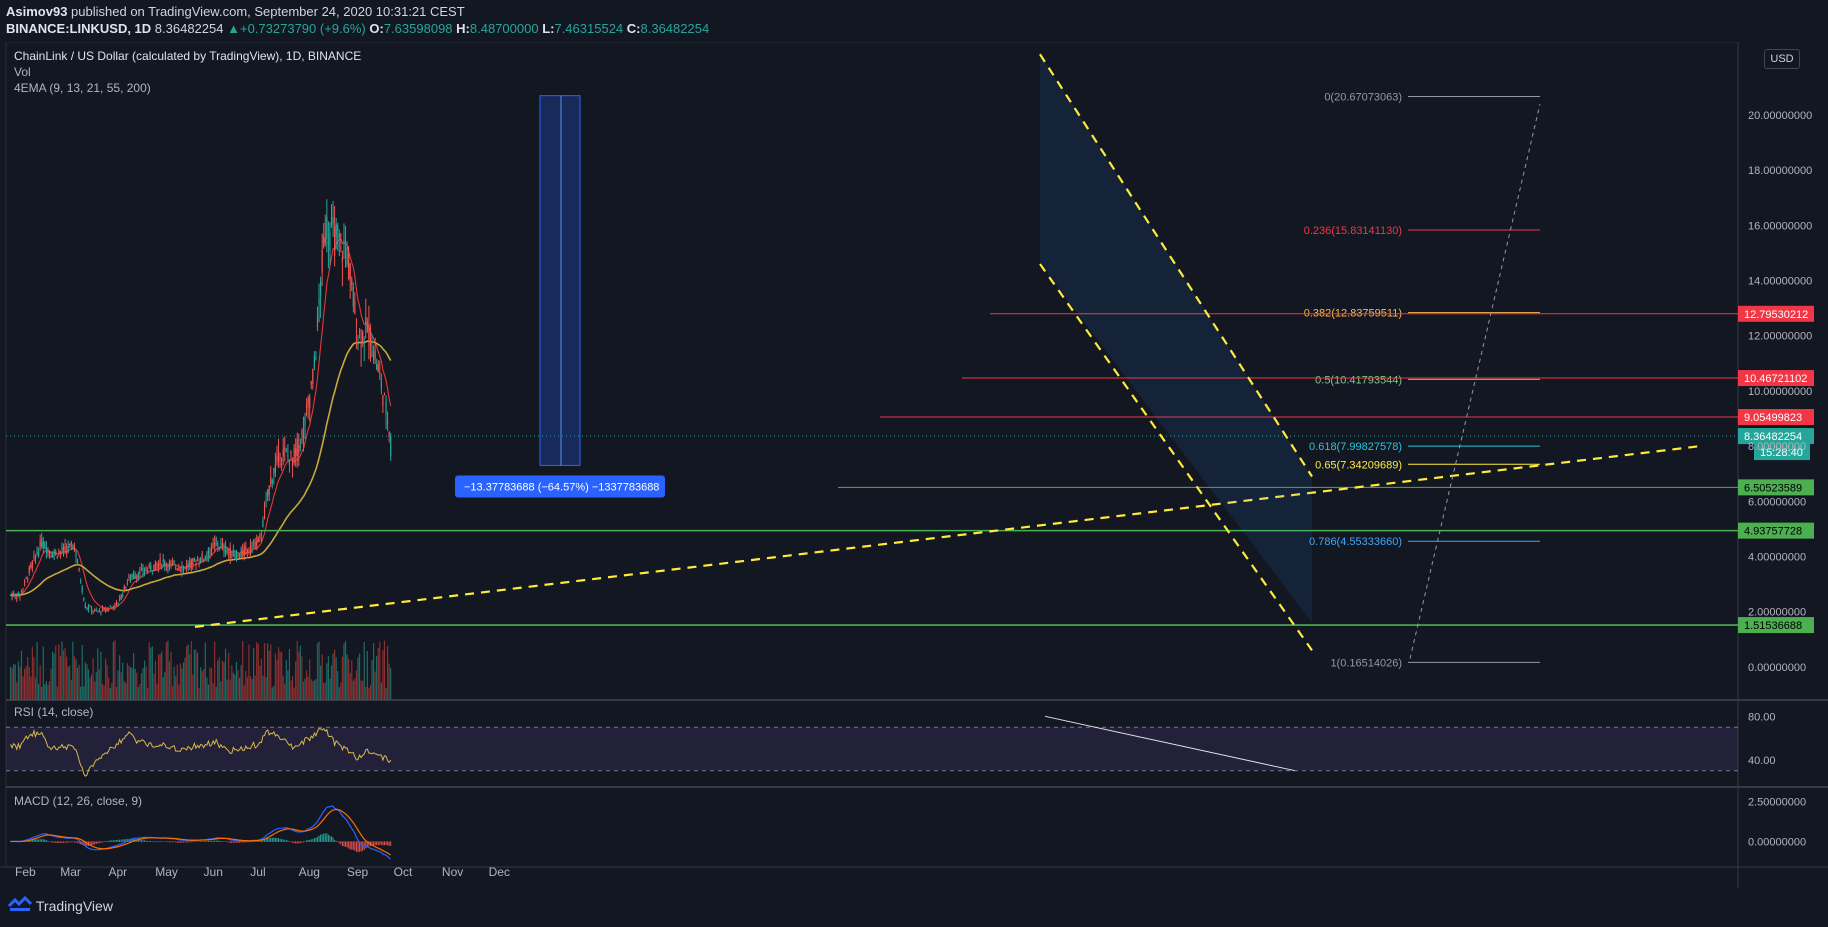 The height and width of the screenshot is (927, 1828). I want to click on rsi-trendline, so click(1170, 743).